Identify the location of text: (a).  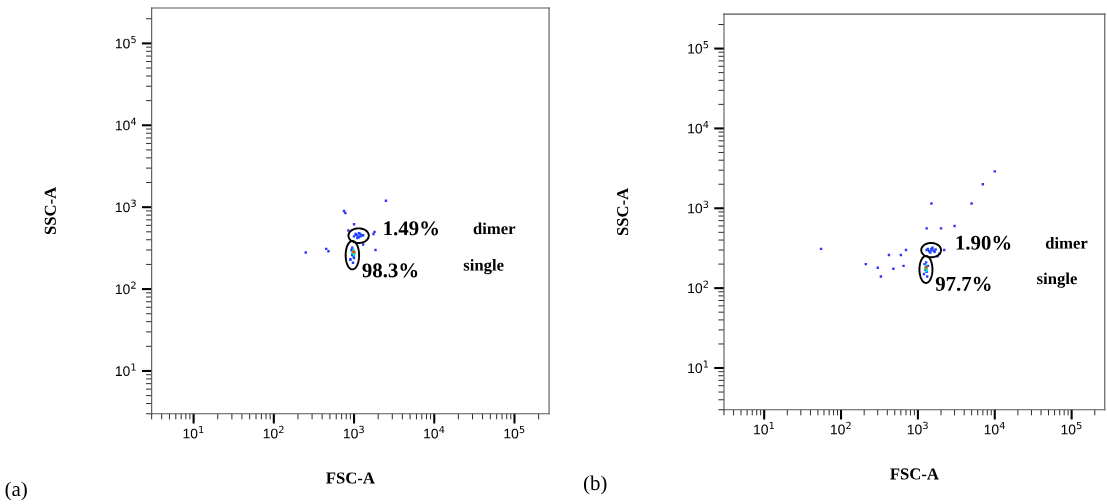
(16, 491).